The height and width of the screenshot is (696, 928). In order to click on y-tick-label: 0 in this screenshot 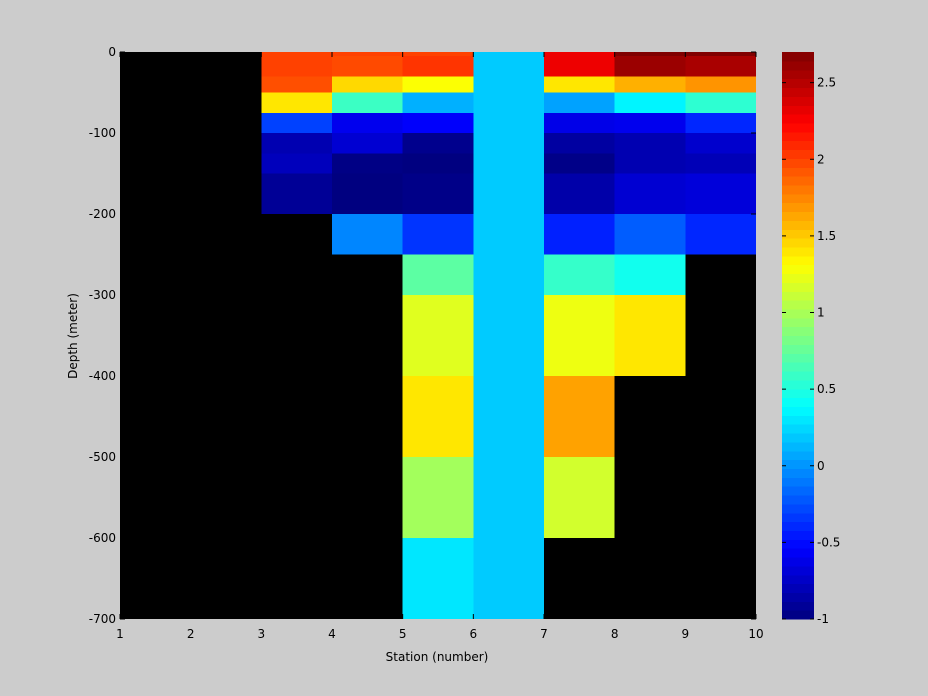, I will do `click(112, 52)`.